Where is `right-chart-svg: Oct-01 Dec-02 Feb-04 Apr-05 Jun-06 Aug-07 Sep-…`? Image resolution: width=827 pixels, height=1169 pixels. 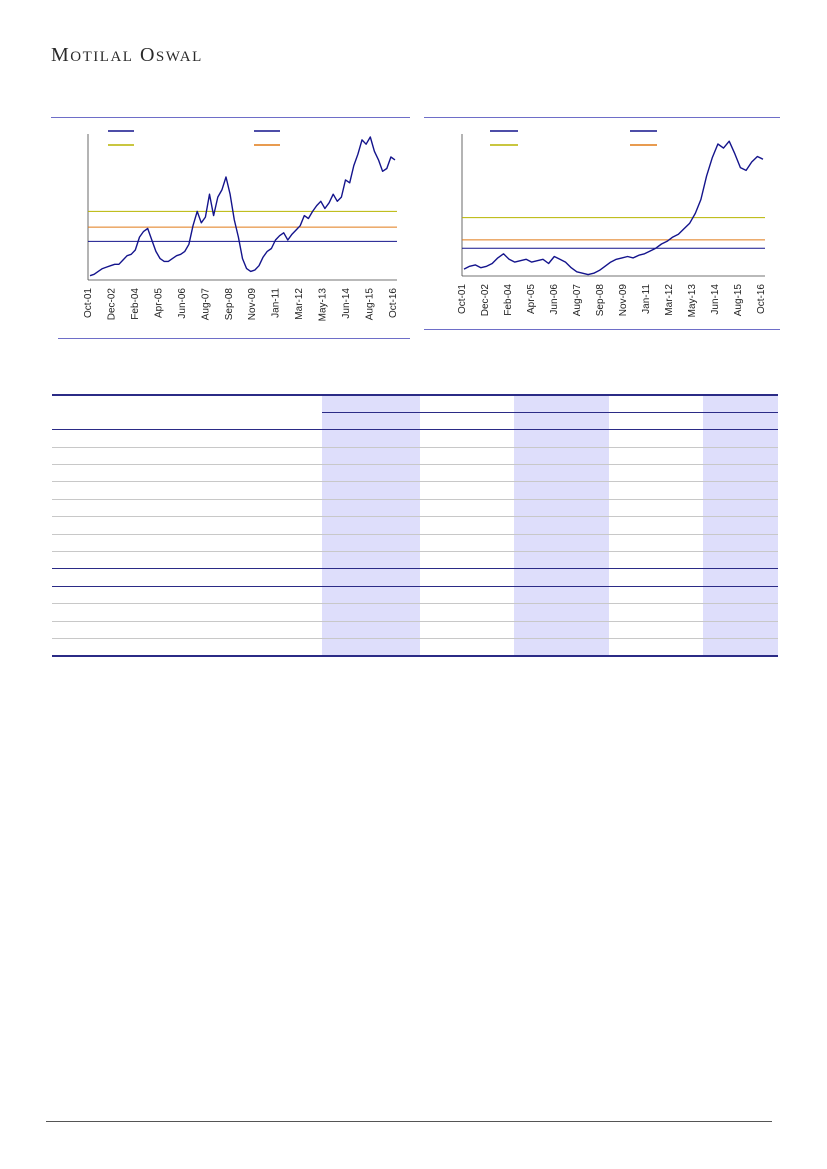
right-chart-svg: Oct-01 Dec-02 Feb-04 Apr-05 Jun-06 Aug-07 Sep-… is located at coordinates (612, 224).